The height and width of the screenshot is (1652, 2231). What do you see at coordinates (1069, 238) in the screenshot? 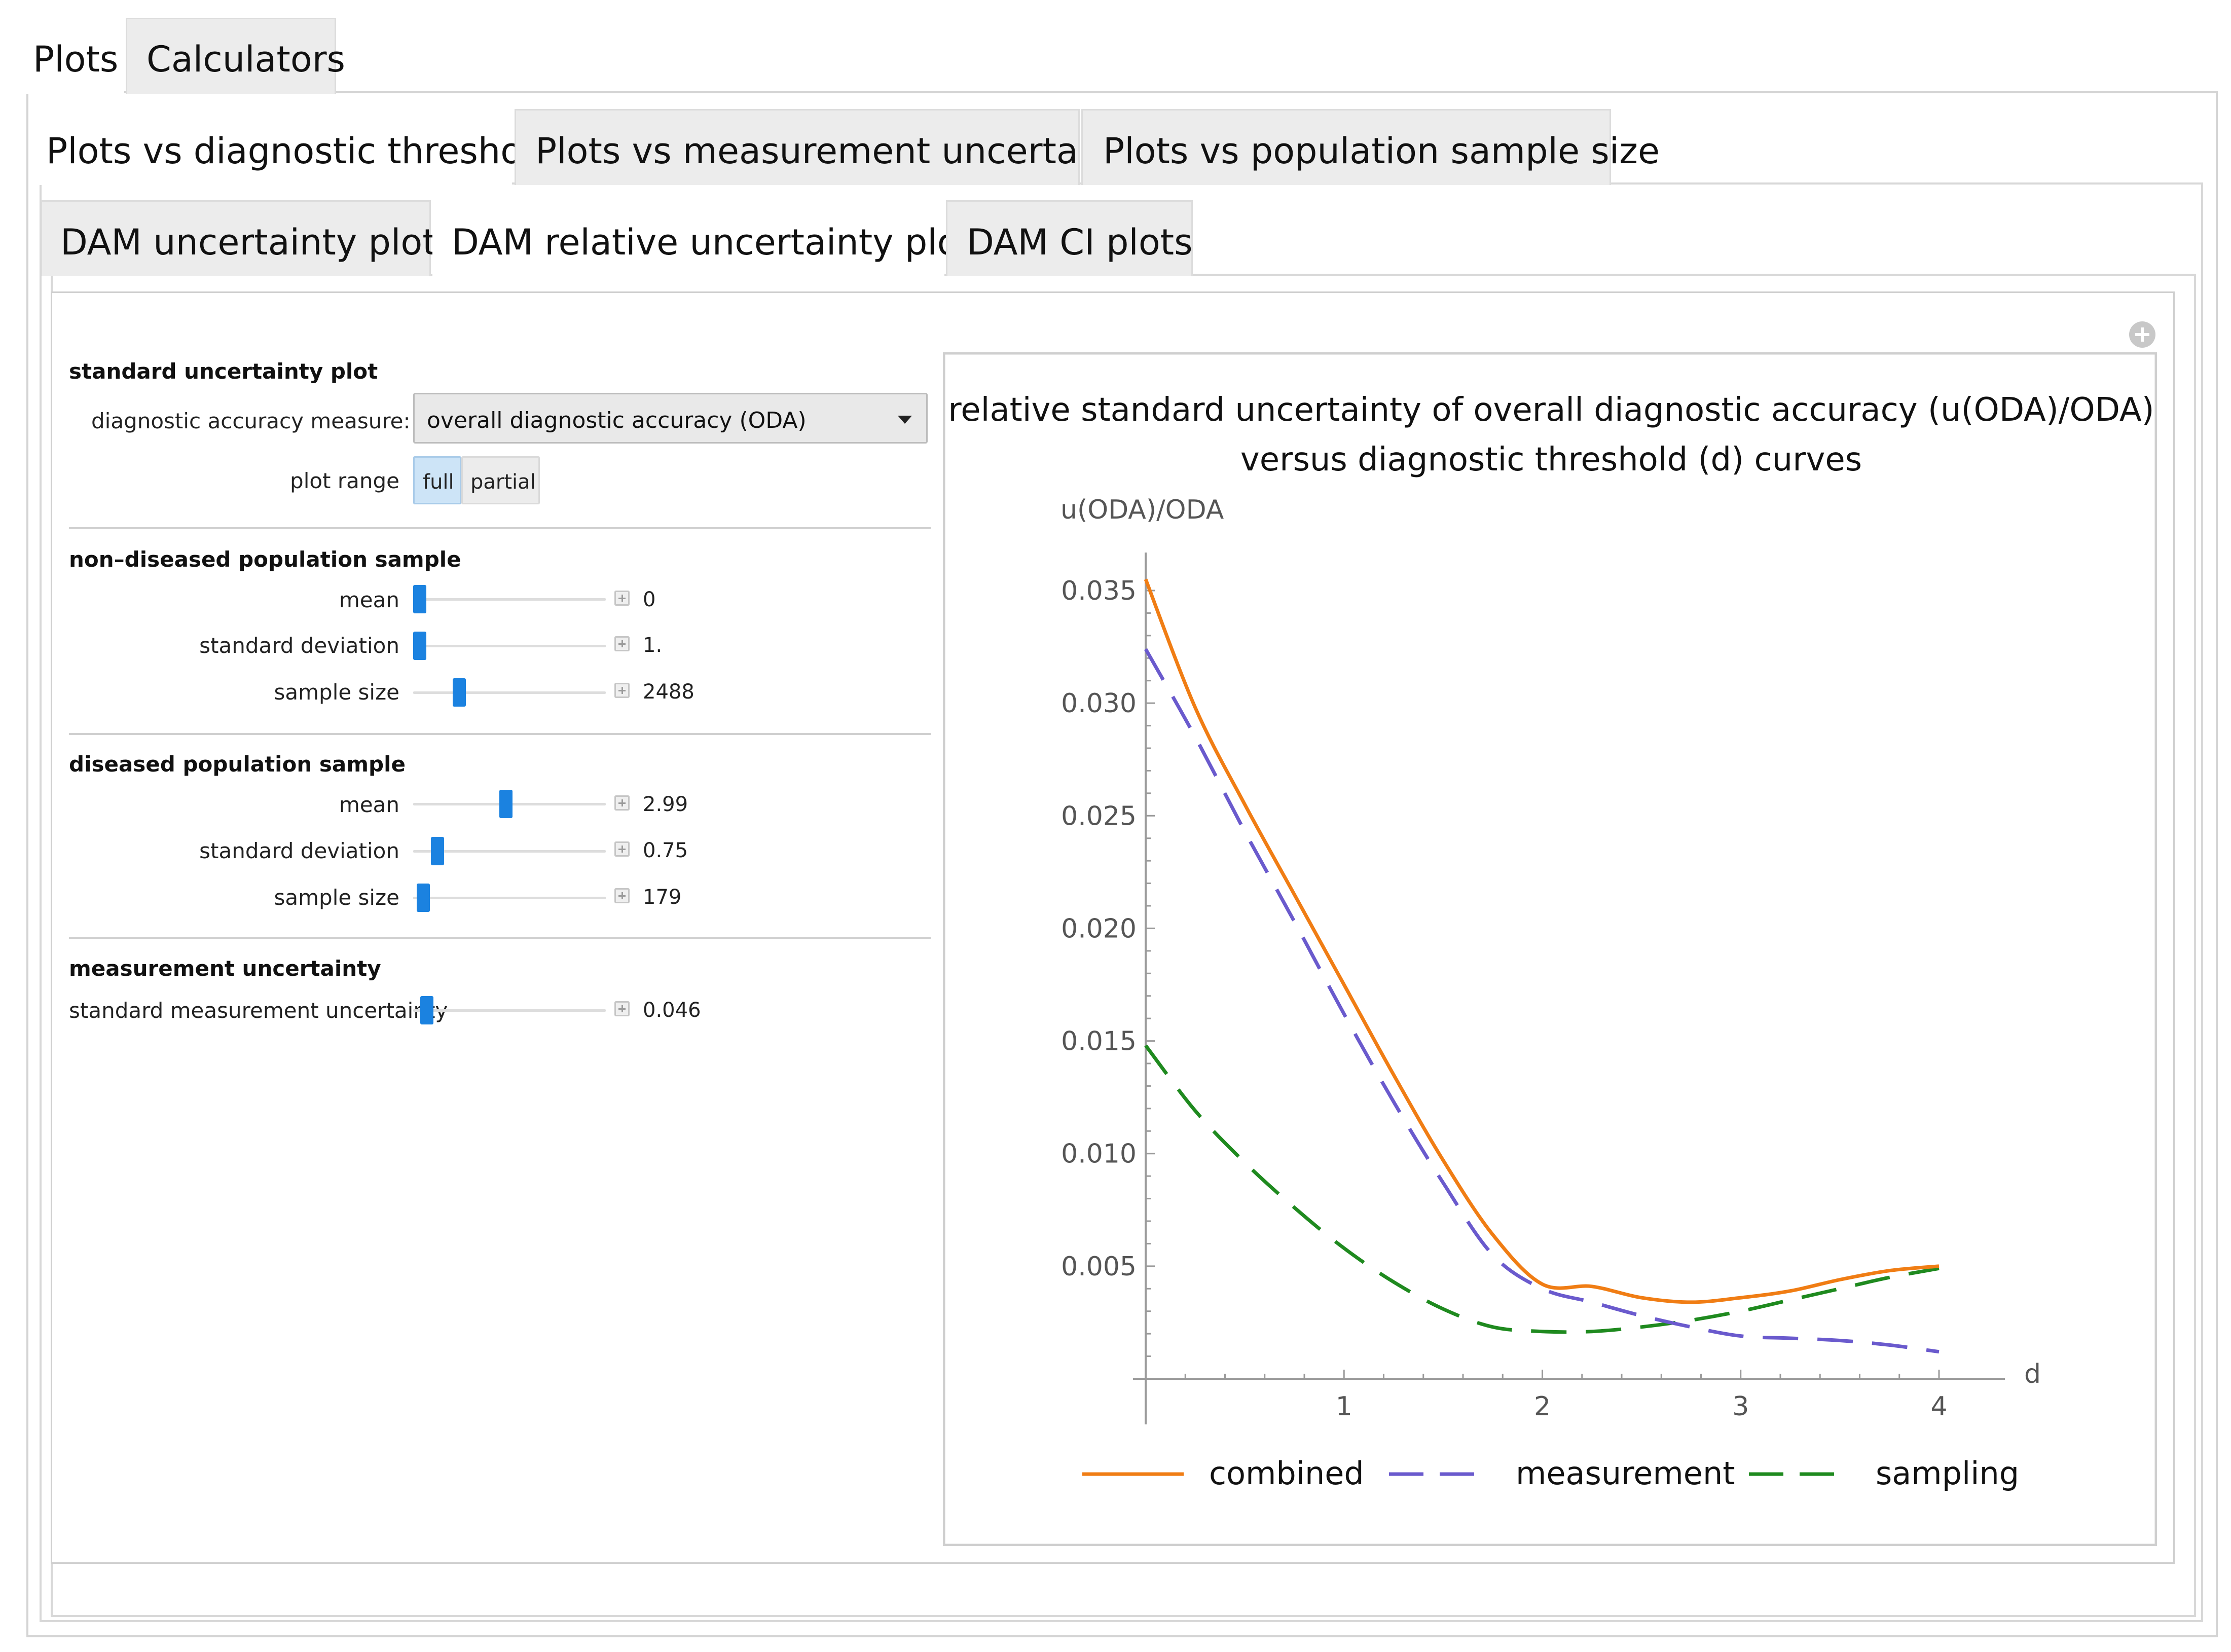
I see `tab-dam-ci-plots: DAM CI plots` at bounding box center [1069, 238].